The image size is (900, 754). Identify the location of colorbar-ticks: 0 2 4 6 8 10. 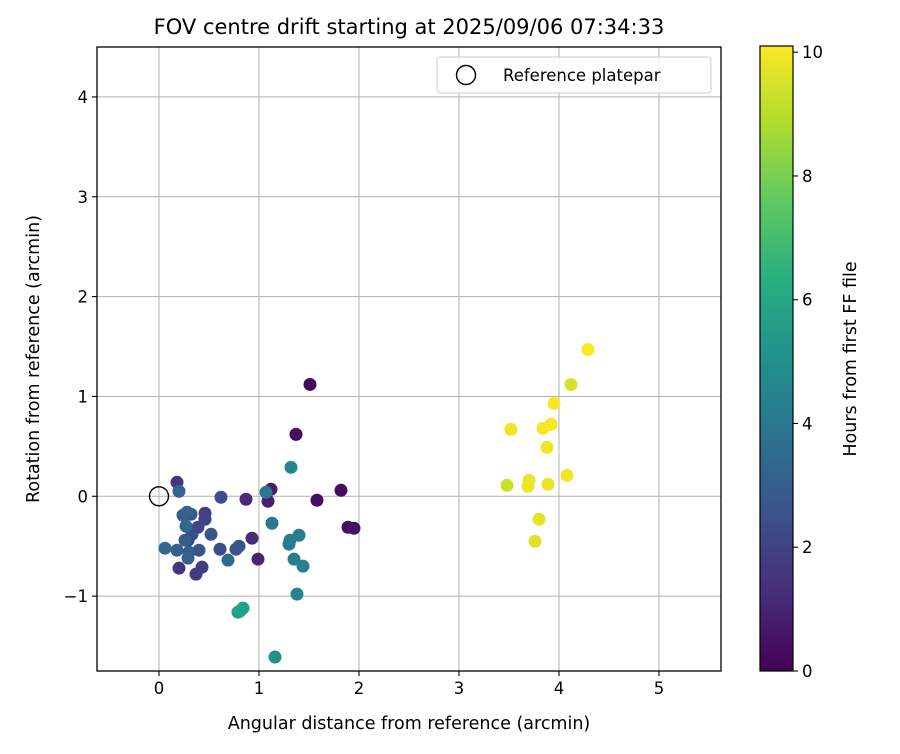
(808, 362).